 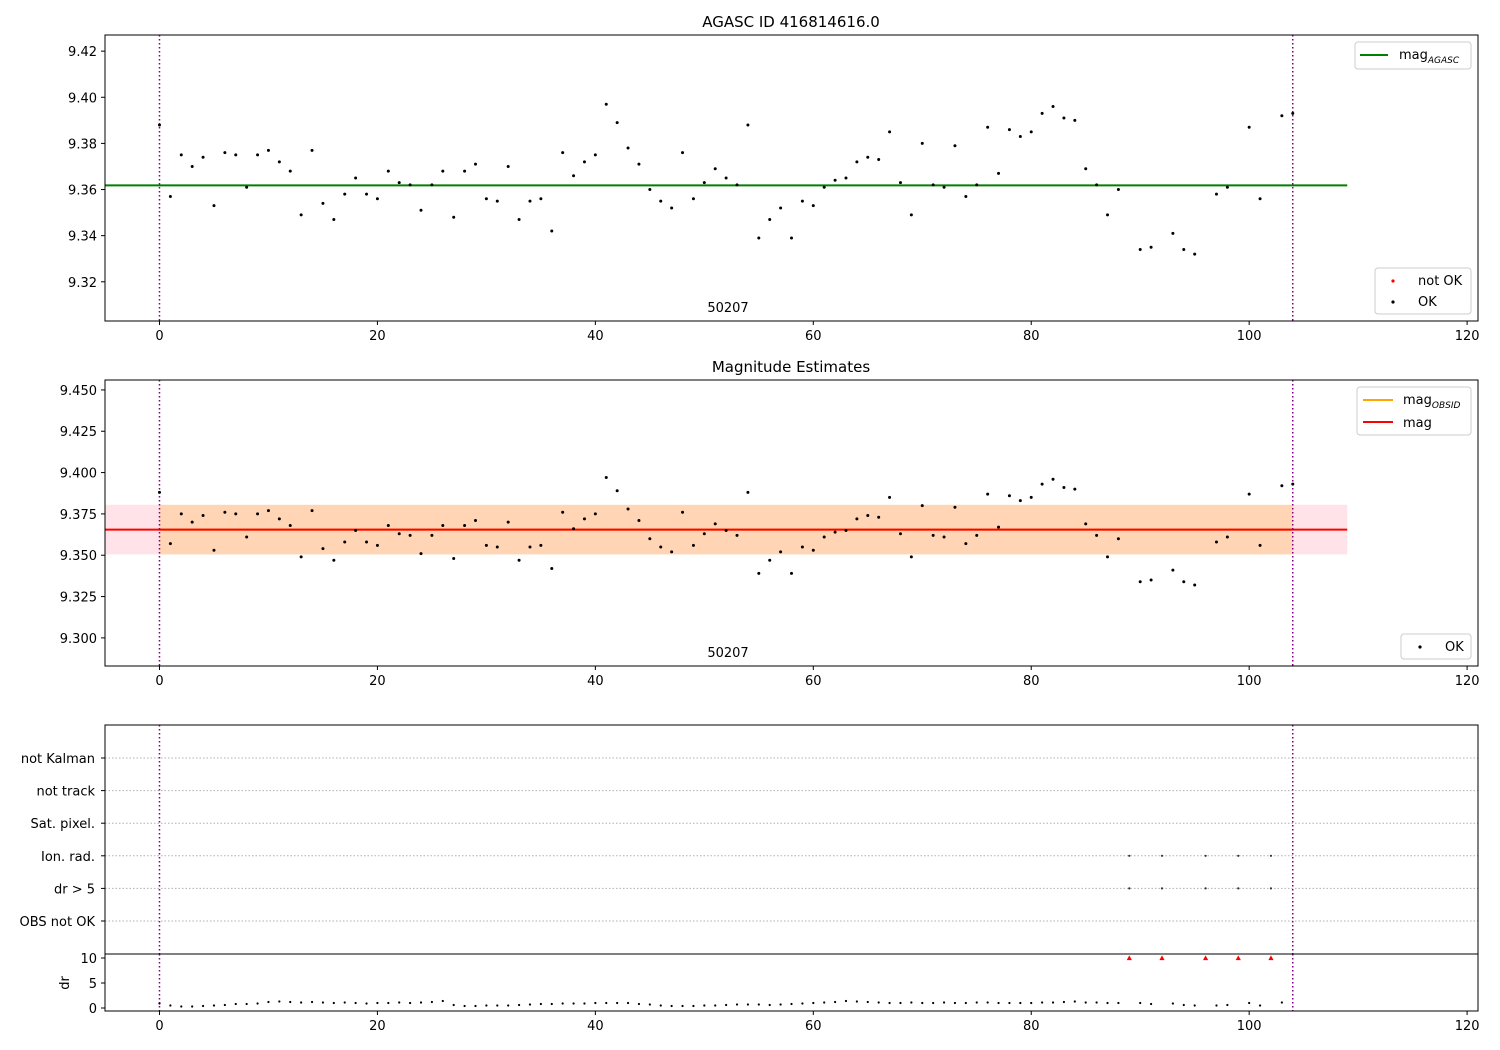 What do you see at coordinates (1436, 646) in the screenshot?
I see `estimates-legend-bottom-box` at bounding box center [1436, 646].